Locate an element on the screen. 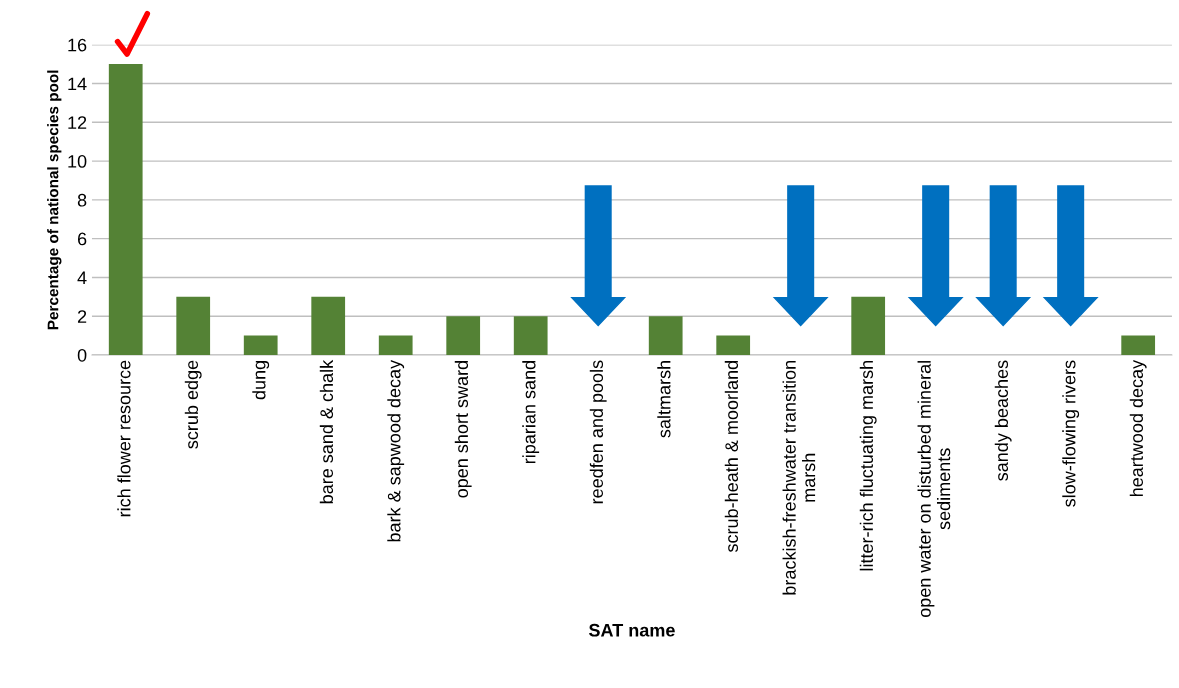  x-tick-label: brackish-freshwater transition marsh is located at coordinates (799, 478).